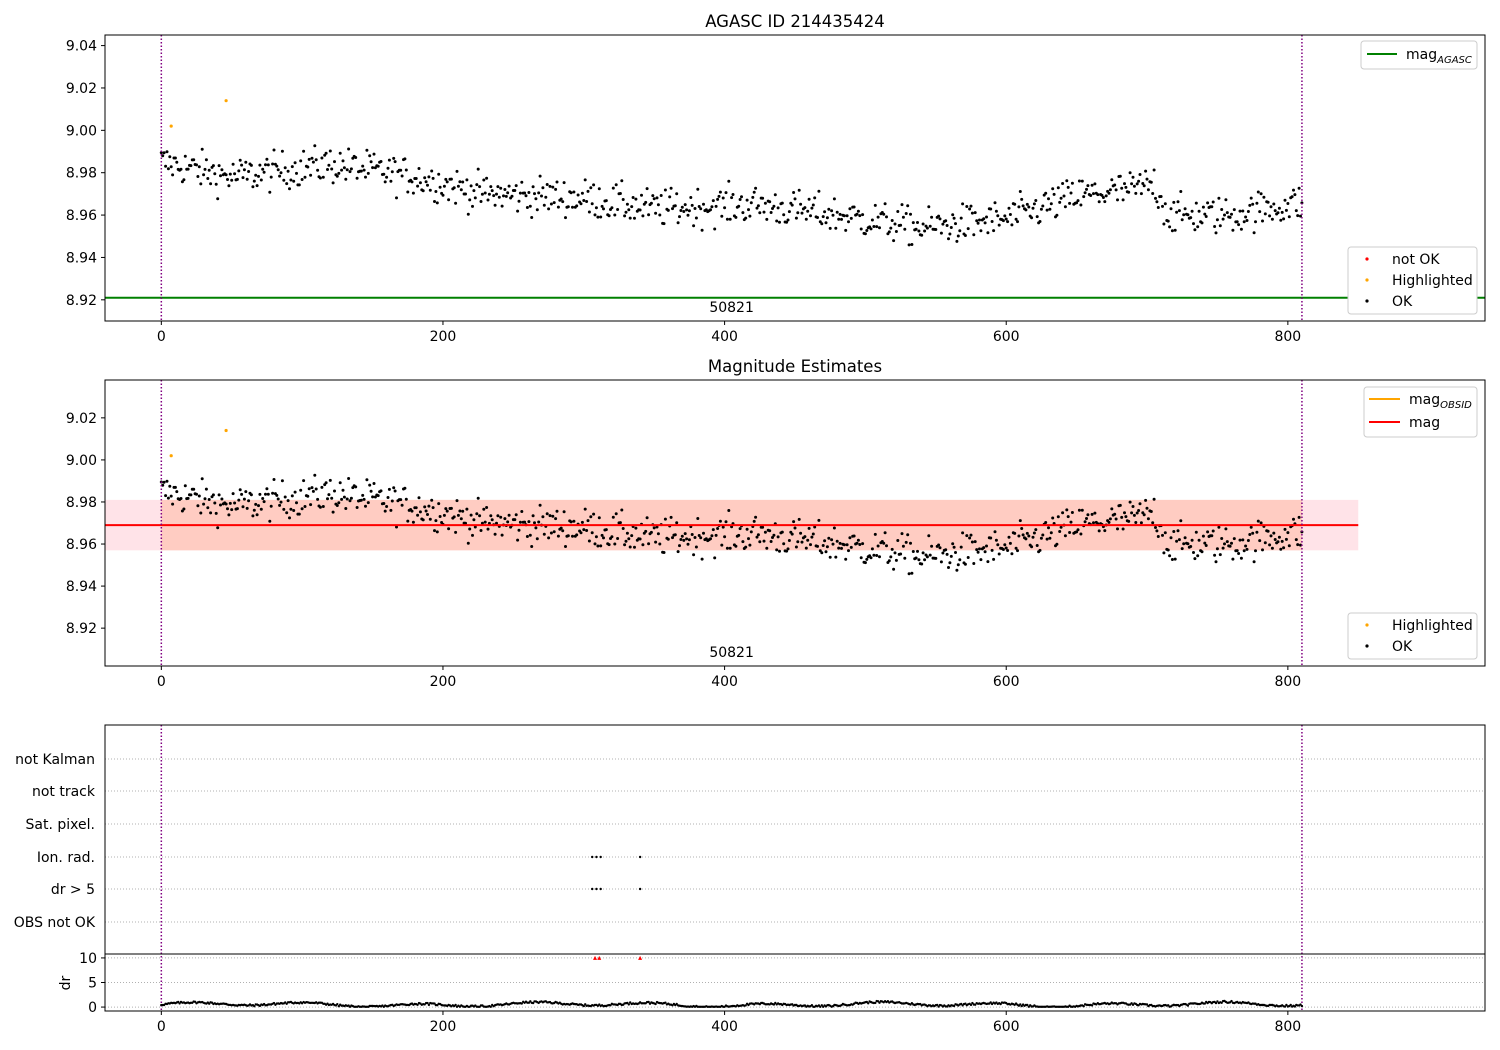  Describe the element at coordinates (81, 419) in the screenshot. I see `y-tick-label: 9.02` at that location.